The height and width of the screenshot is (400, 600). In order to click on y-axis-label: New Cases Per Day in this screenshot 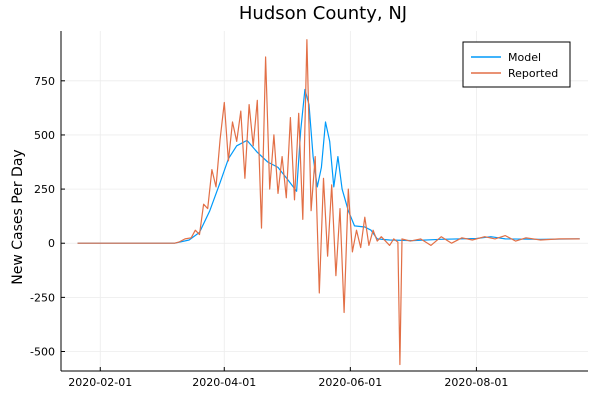, I will do `click(18, 216)`.